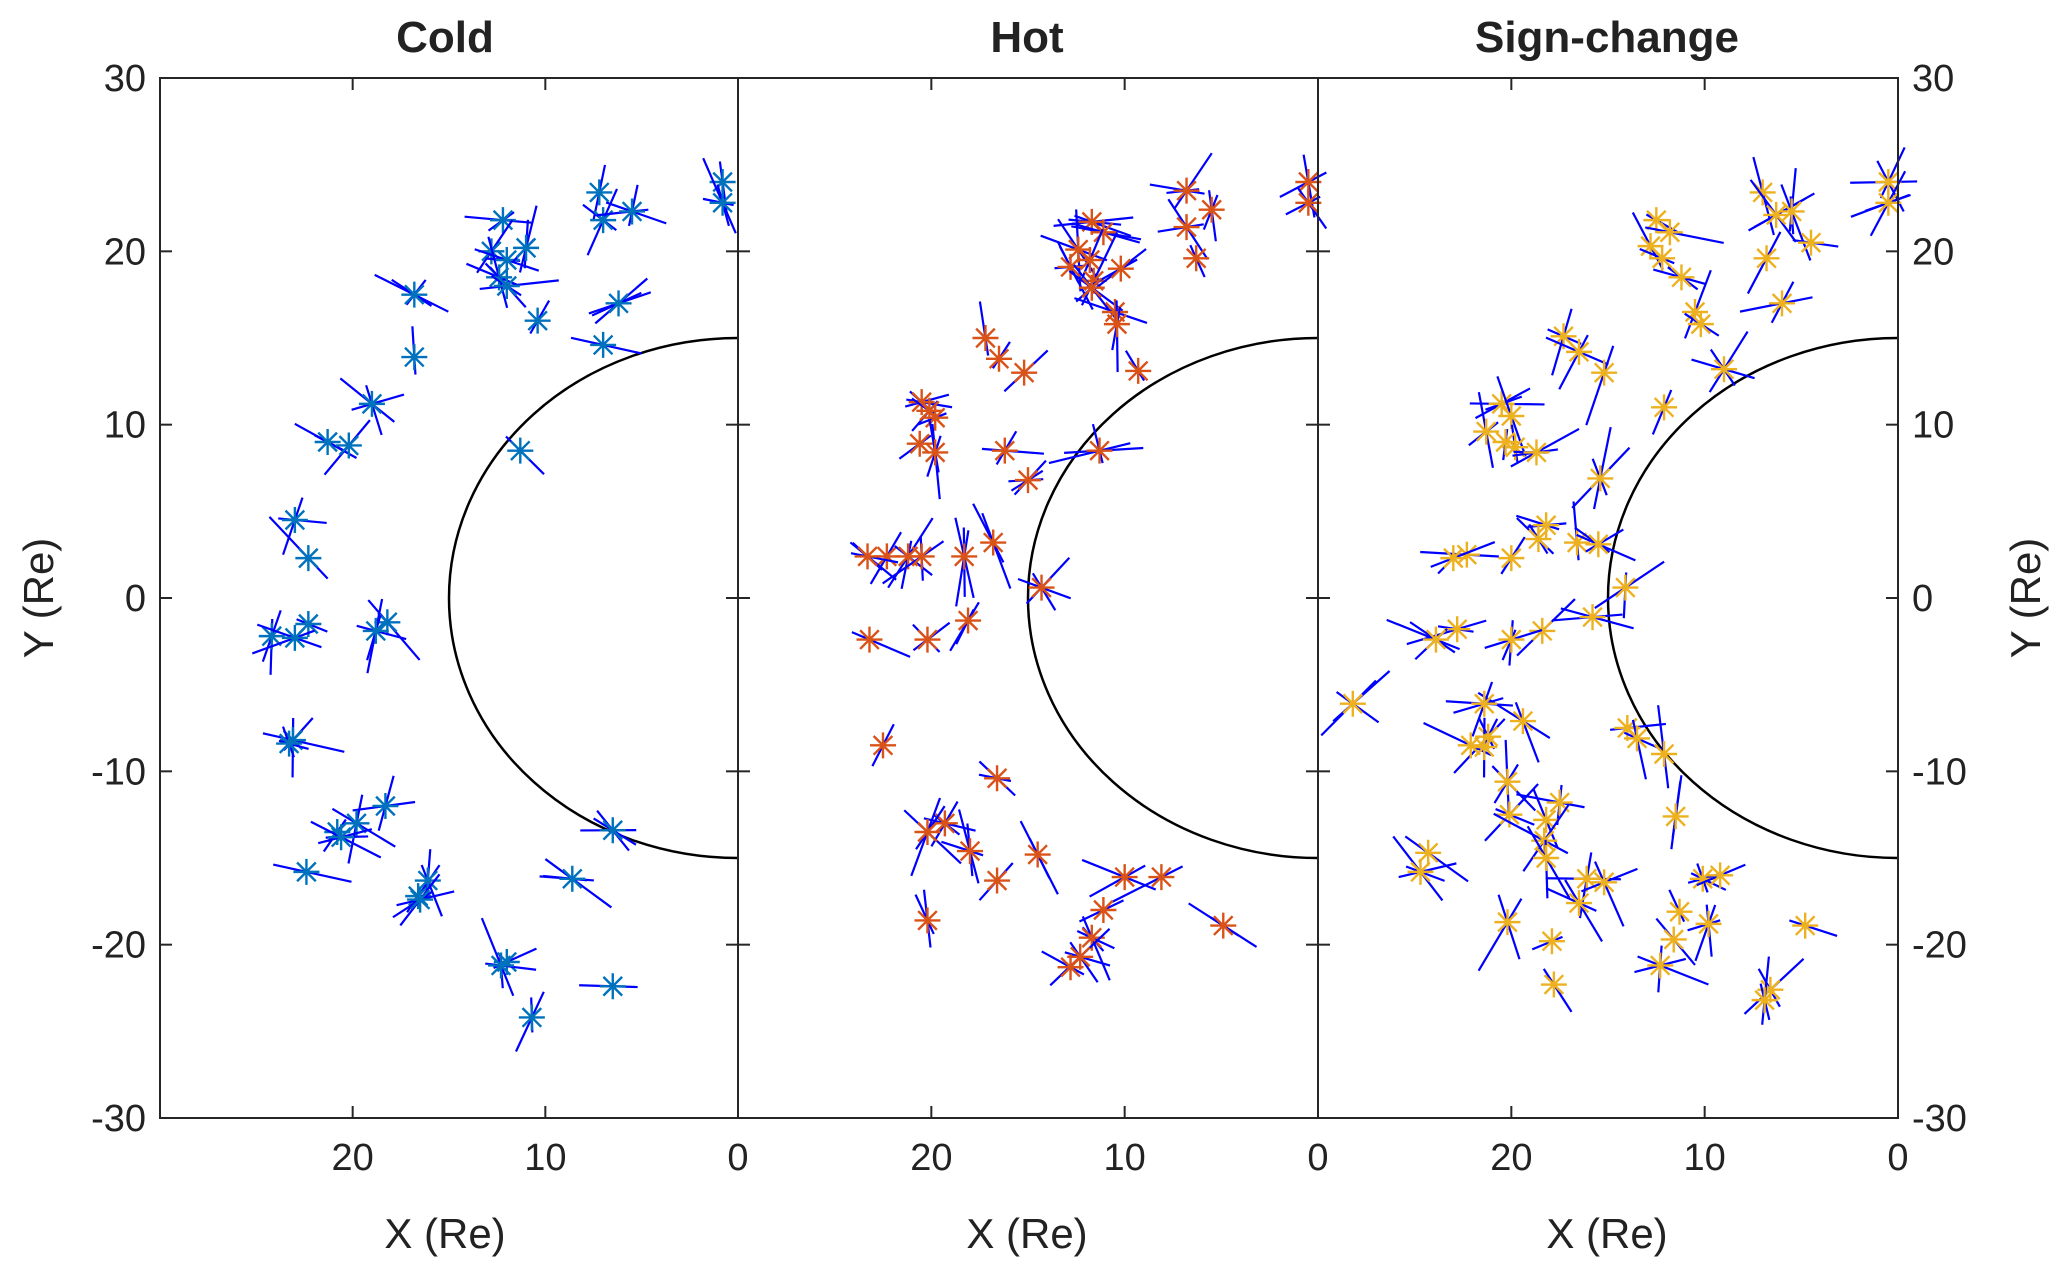 Image resolution: width=2067 pixels, height=1275 pixels. What do you see at coordinates (1511, 1158) in the screenshot?
I see `x-tick-label: 20` at bounding box center [1511, 1158].